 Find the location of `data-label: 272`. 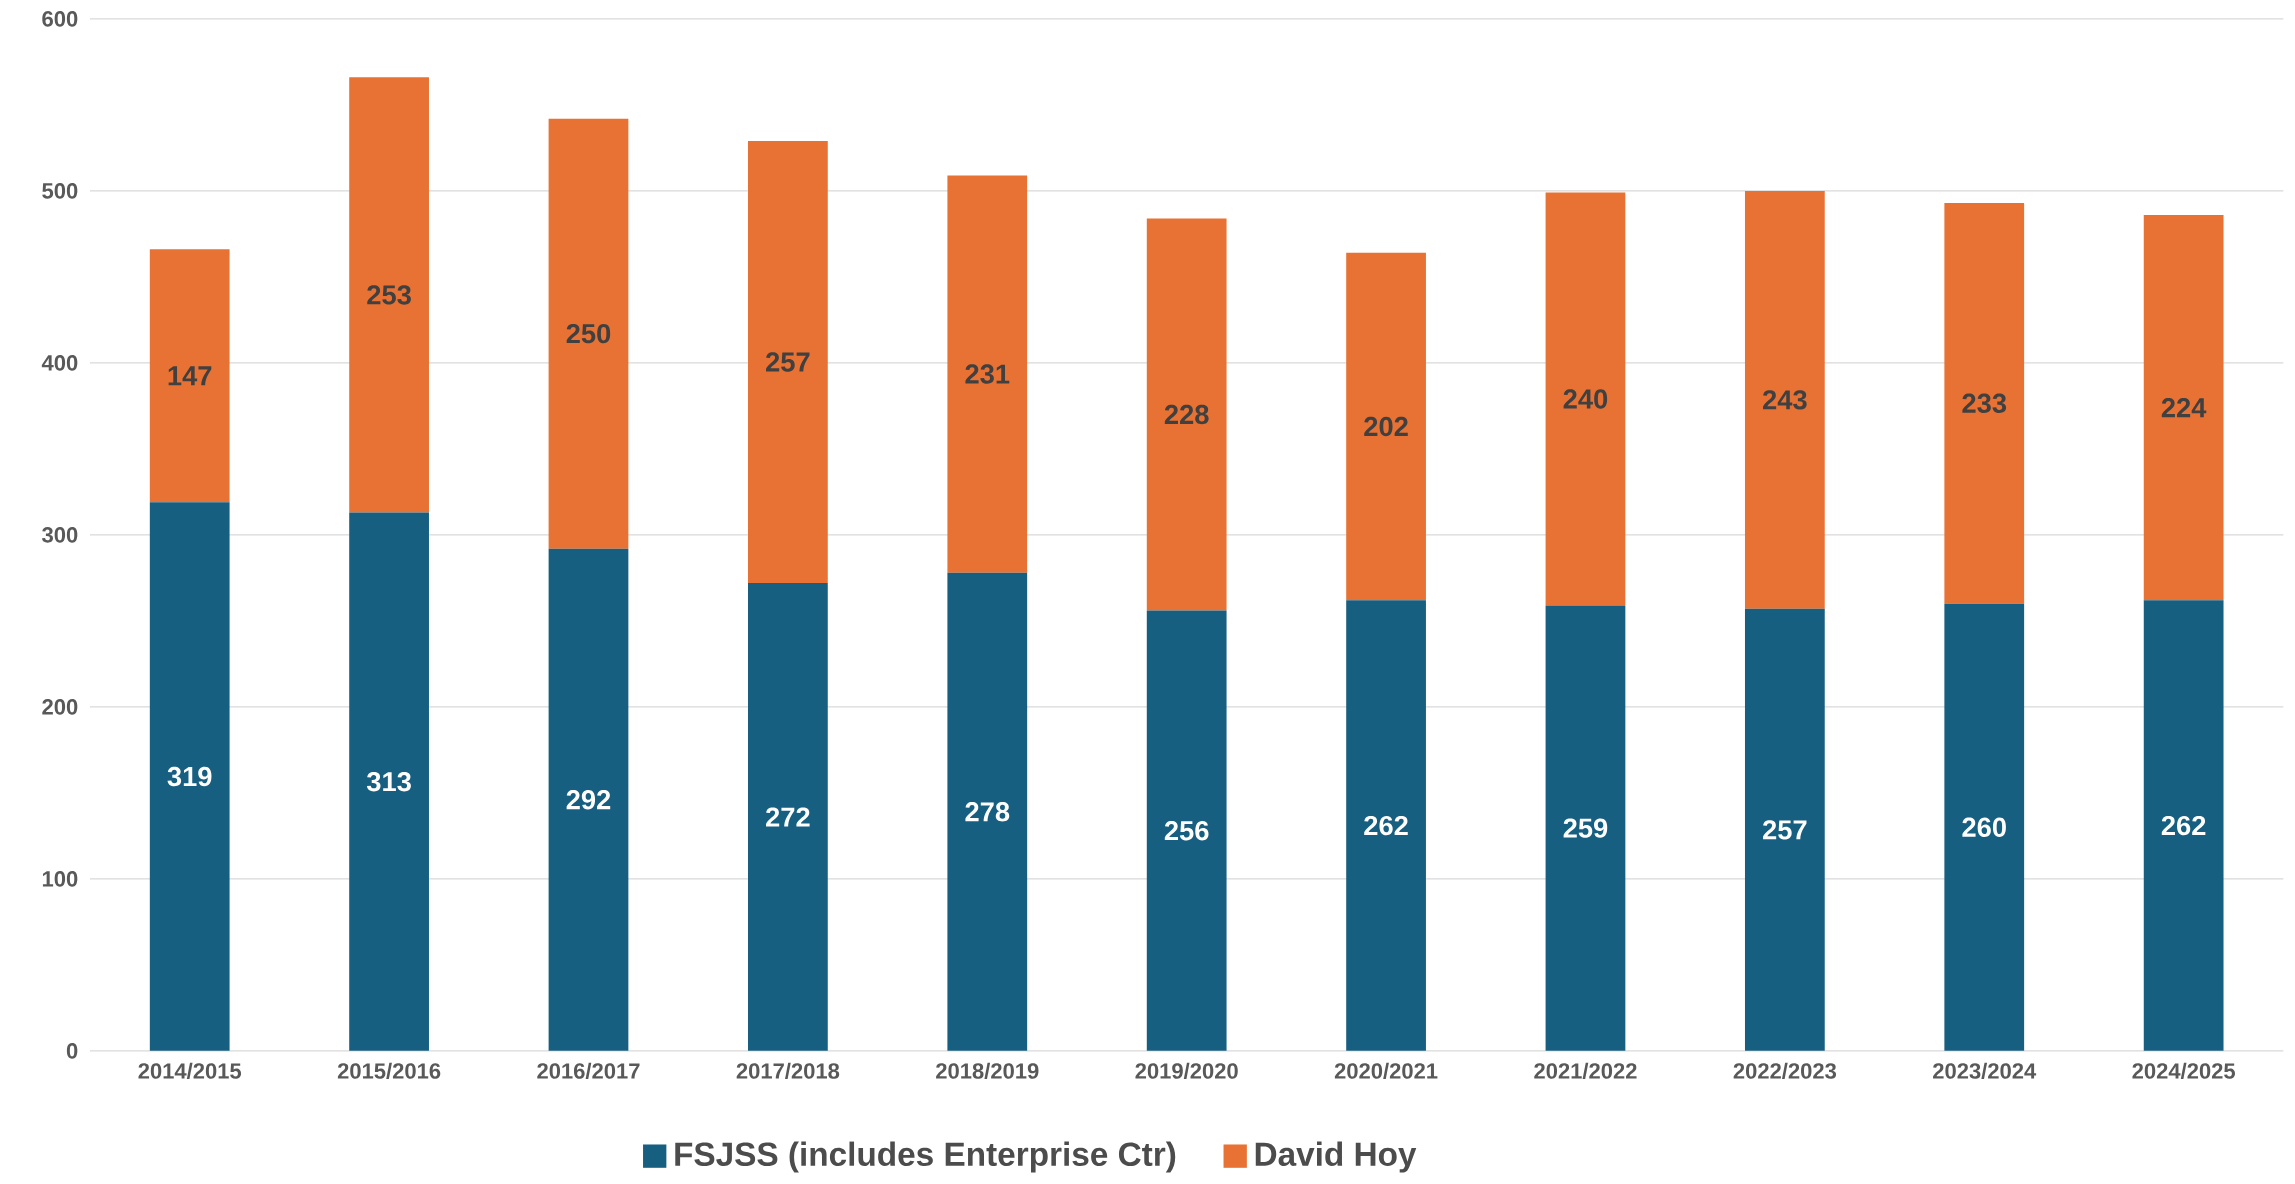

data-label: 272 is located at coordinates (788, 817).